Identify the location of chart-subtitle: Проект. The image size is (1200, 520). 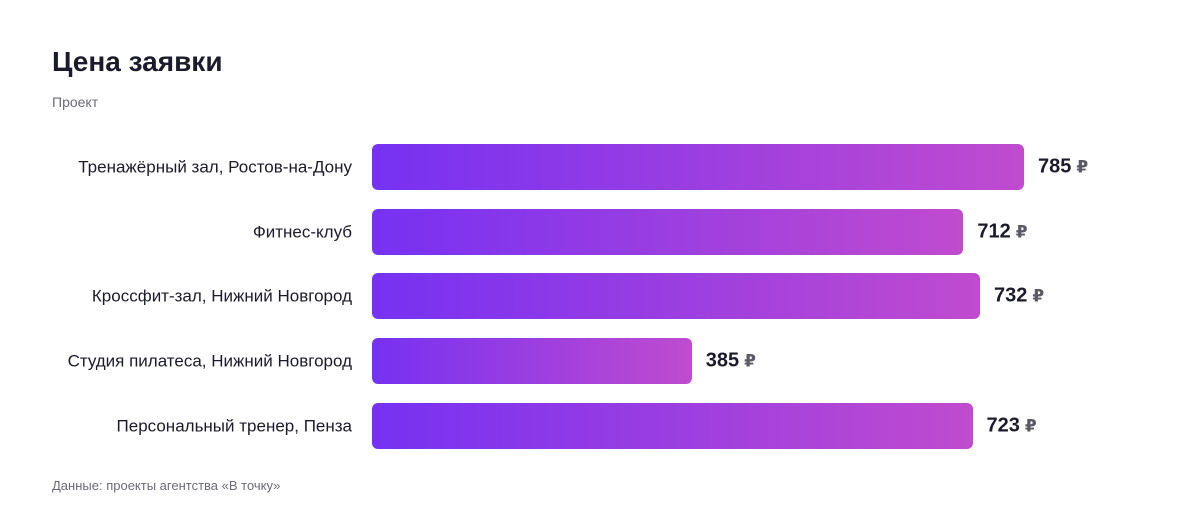
(75, 102).